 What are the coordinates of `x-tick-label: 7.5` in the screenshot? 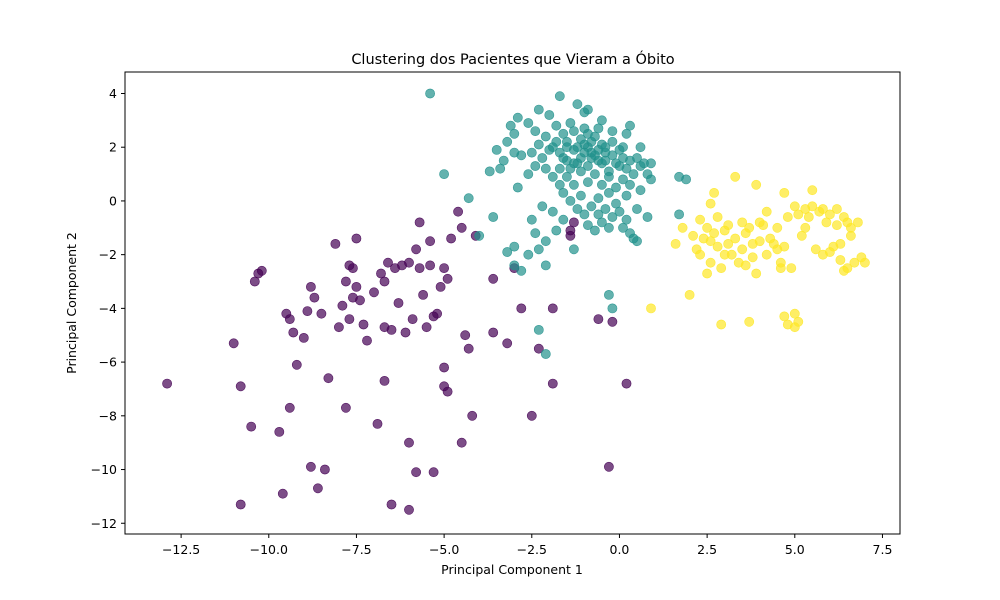 It's located at (883, 549).